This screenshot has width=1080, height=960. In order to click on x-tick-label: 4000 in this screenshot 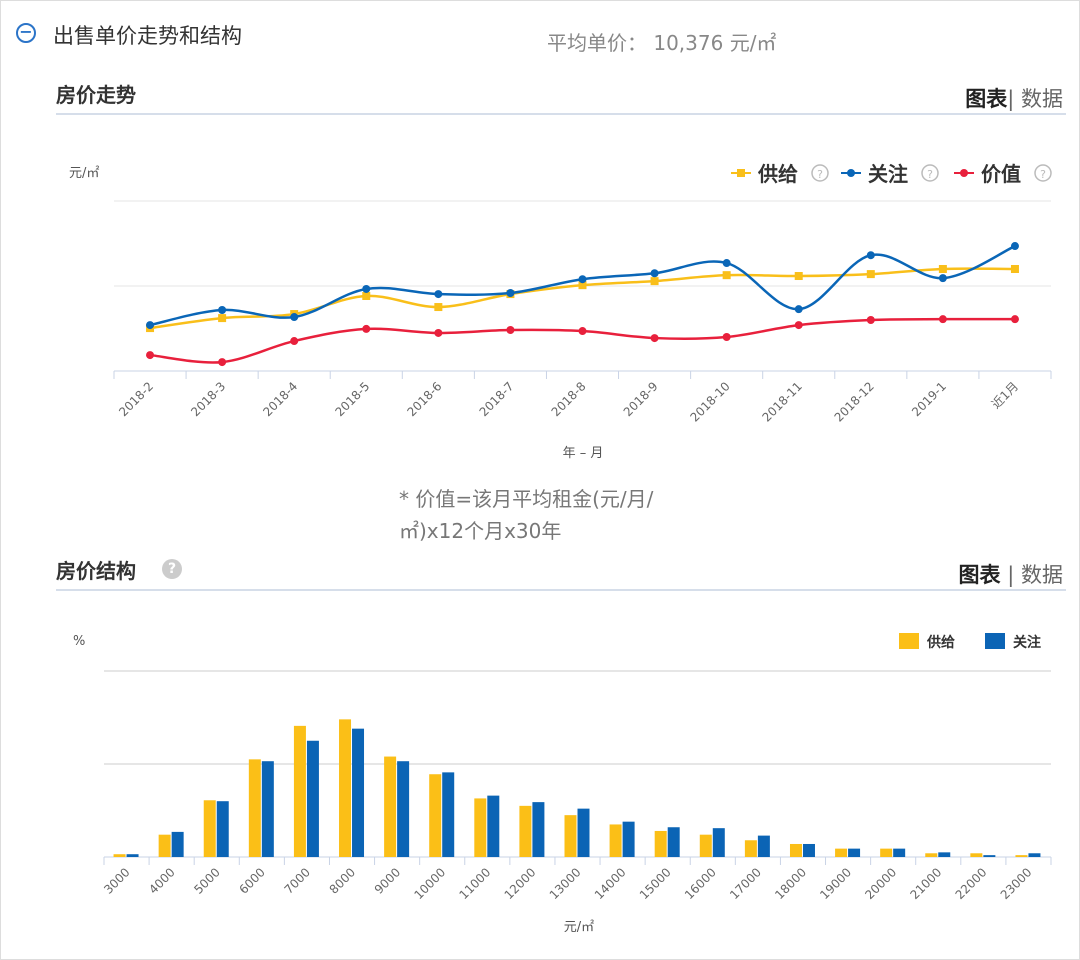, I will do `click(161, 880)`.